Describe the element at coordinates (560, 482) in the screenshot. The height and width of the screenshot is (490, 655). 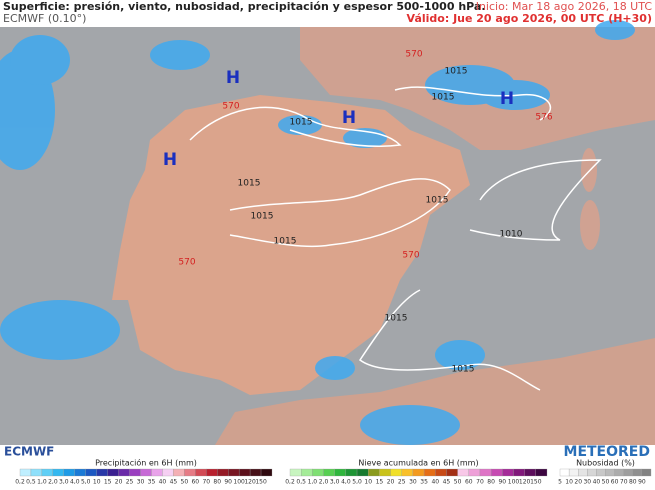
I see `legend-label: 5` at that location.